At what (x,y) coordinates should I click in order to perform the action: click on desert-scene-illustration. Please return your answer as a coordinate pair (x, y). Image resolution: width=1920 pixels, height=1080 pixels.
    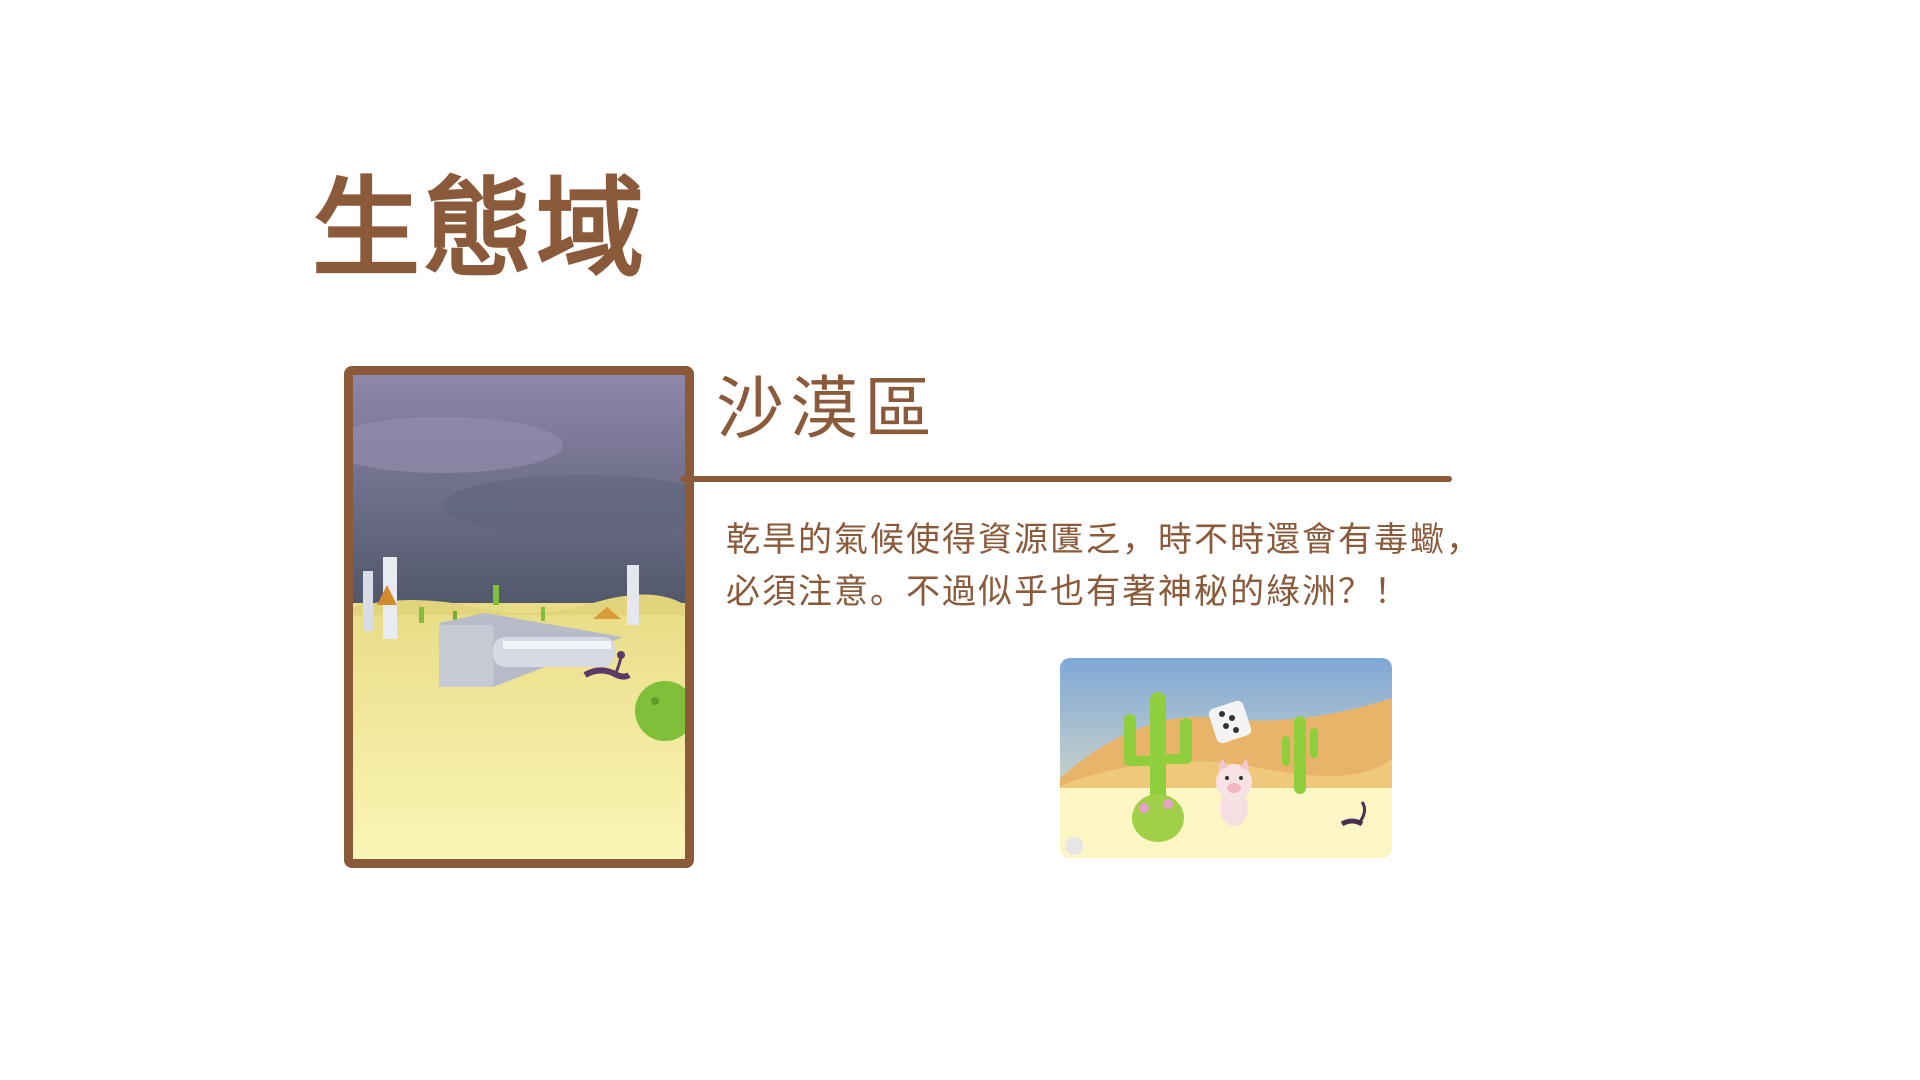
    Looking at the image, I should click on (519, 617).